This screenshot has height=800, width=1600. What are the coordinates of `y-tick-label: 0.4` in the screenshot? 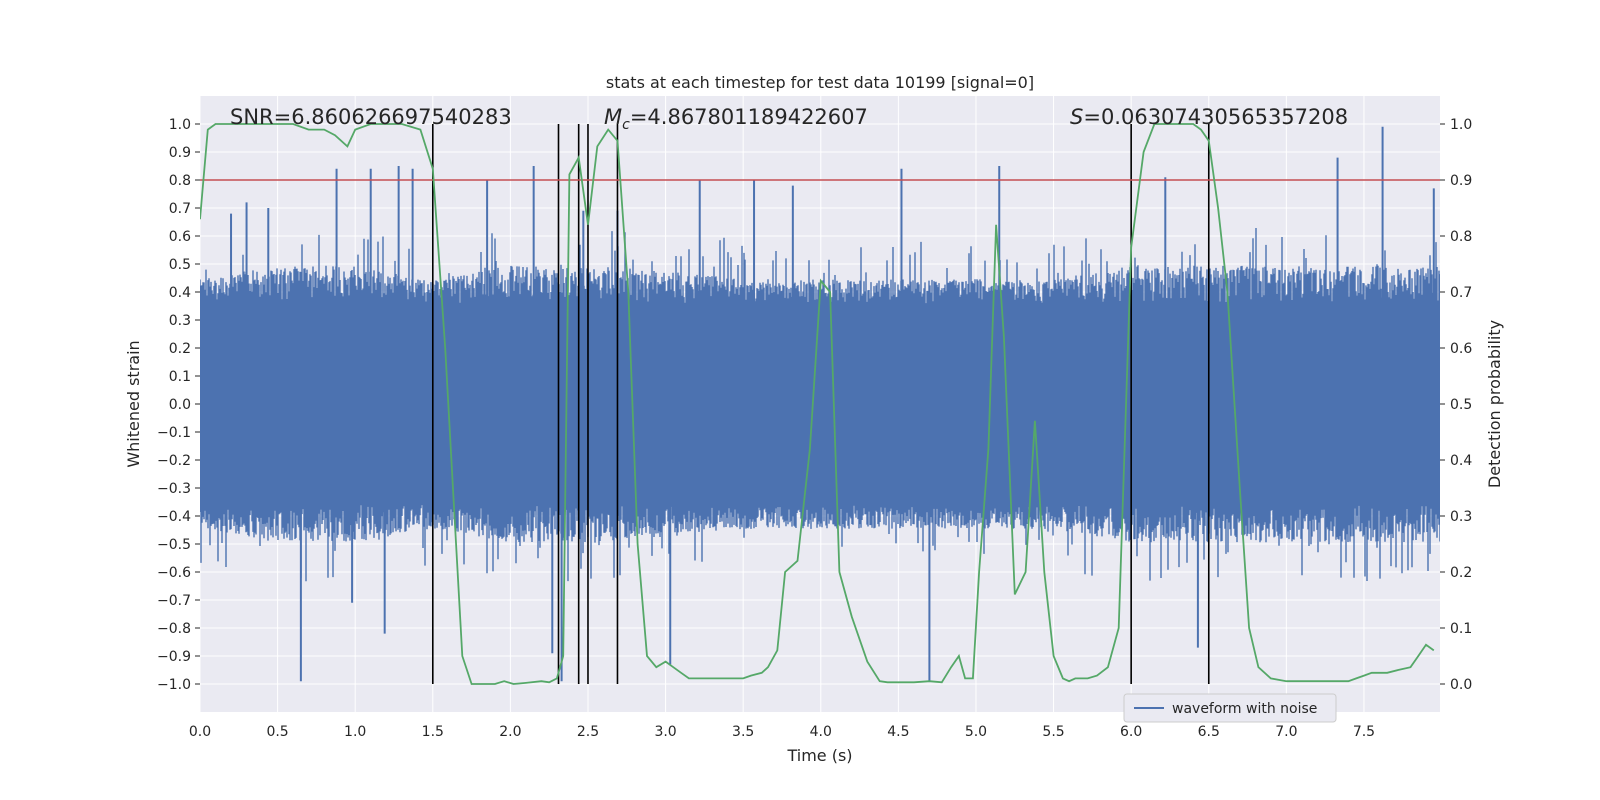 It's located at (180, 293).